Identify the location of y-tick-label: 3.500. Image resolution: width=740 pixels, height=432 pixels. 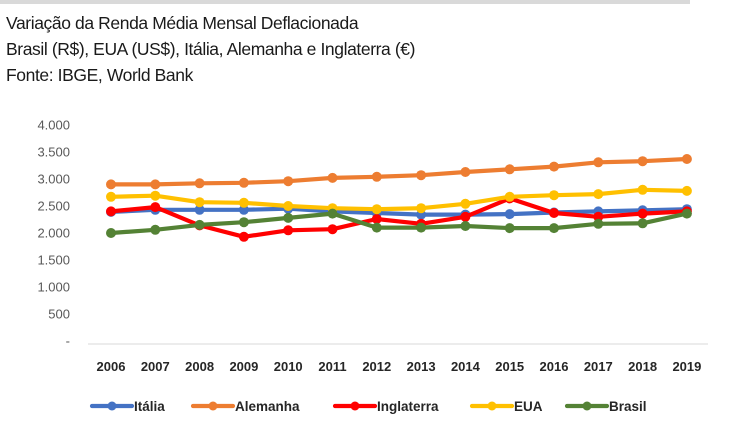
(53, 152).